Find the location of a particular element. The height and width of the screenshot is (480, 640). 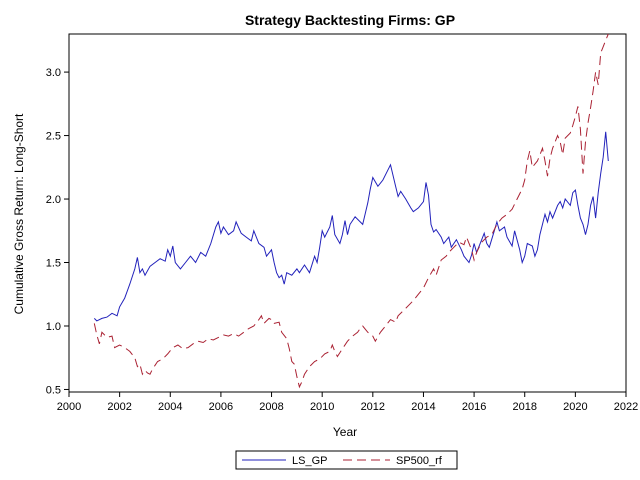

y-tick-label: 2.0 is located at coordinates (53, 200).